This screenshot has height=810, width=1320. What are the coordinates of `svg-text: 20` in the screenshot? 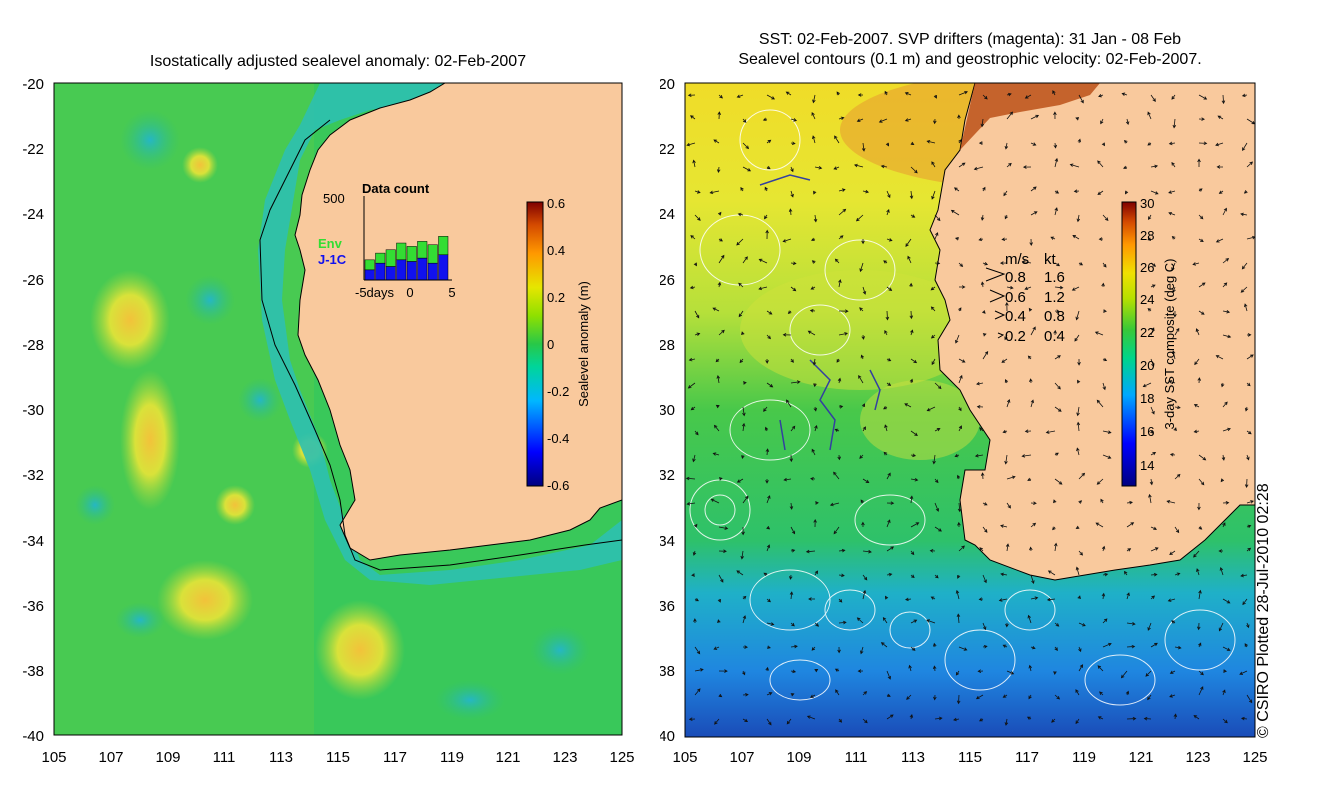 It's located at (1147, 365).